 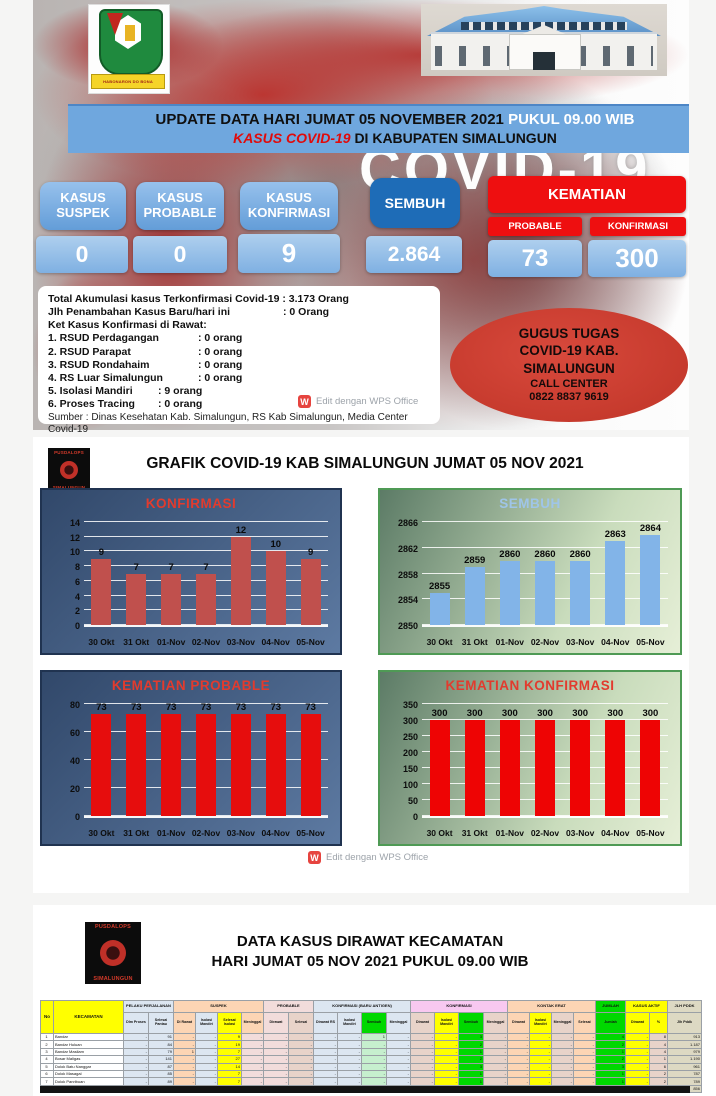 I want to click on pusdalops-logo-top-text: PUSDALOPS, so click(x=69, y=452).